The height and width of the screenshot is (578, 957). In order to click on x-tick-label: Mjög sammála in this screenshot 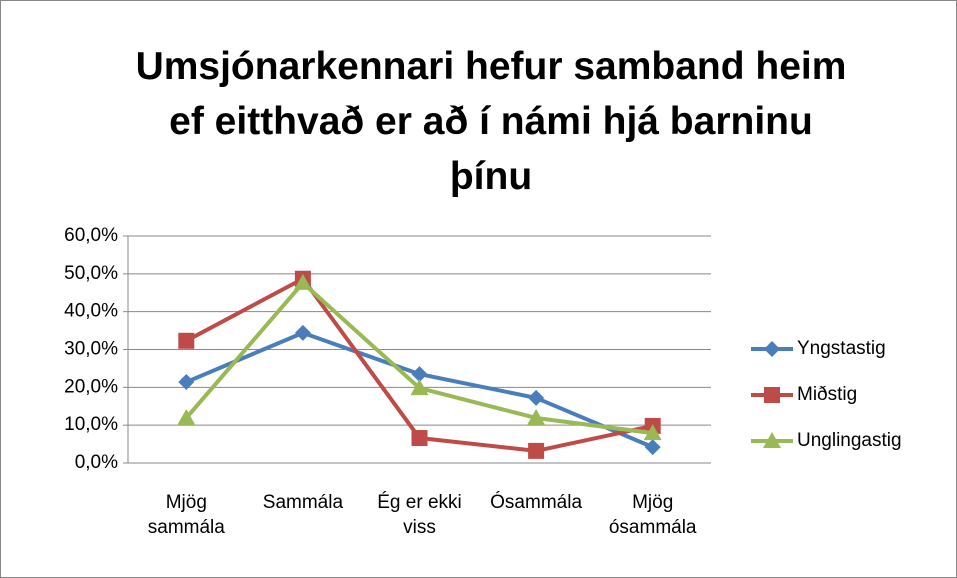, I will do `click(186, 515)`.